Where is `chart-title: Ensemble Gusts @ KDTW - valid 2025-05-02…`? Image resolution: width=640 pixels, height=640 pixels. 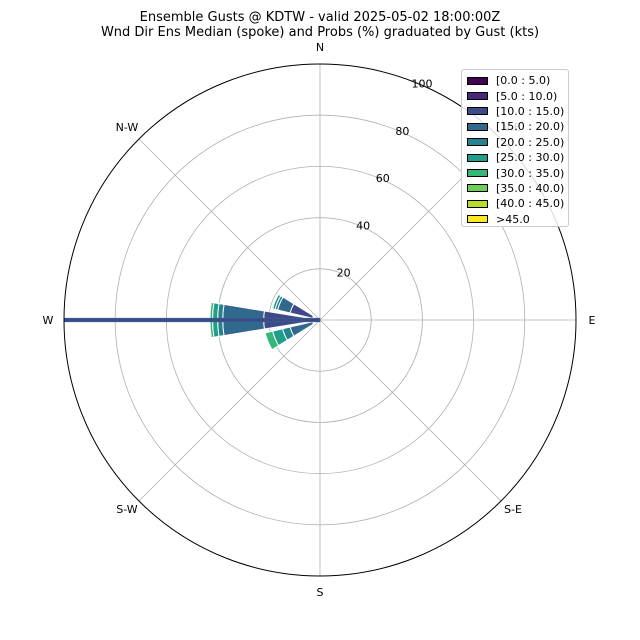
chart-title: Ensemble Gusts @ KDTW - valid 2025-05-02… is located at coordinates (320, 25).